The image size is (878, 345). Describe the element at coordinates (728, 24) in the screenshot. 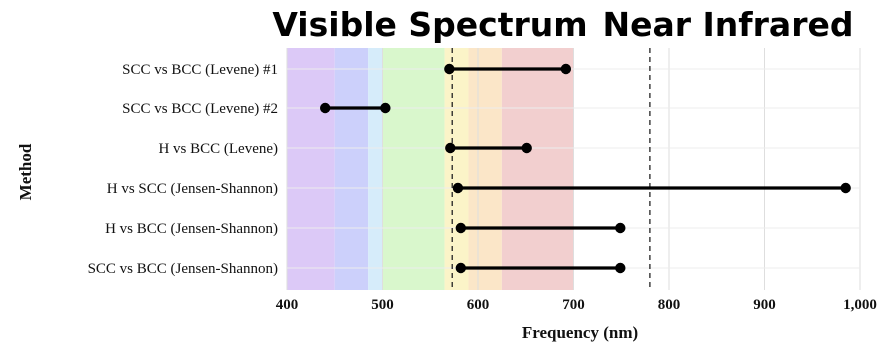

I see `near-infrared-heading: Near Infrared` at that location.